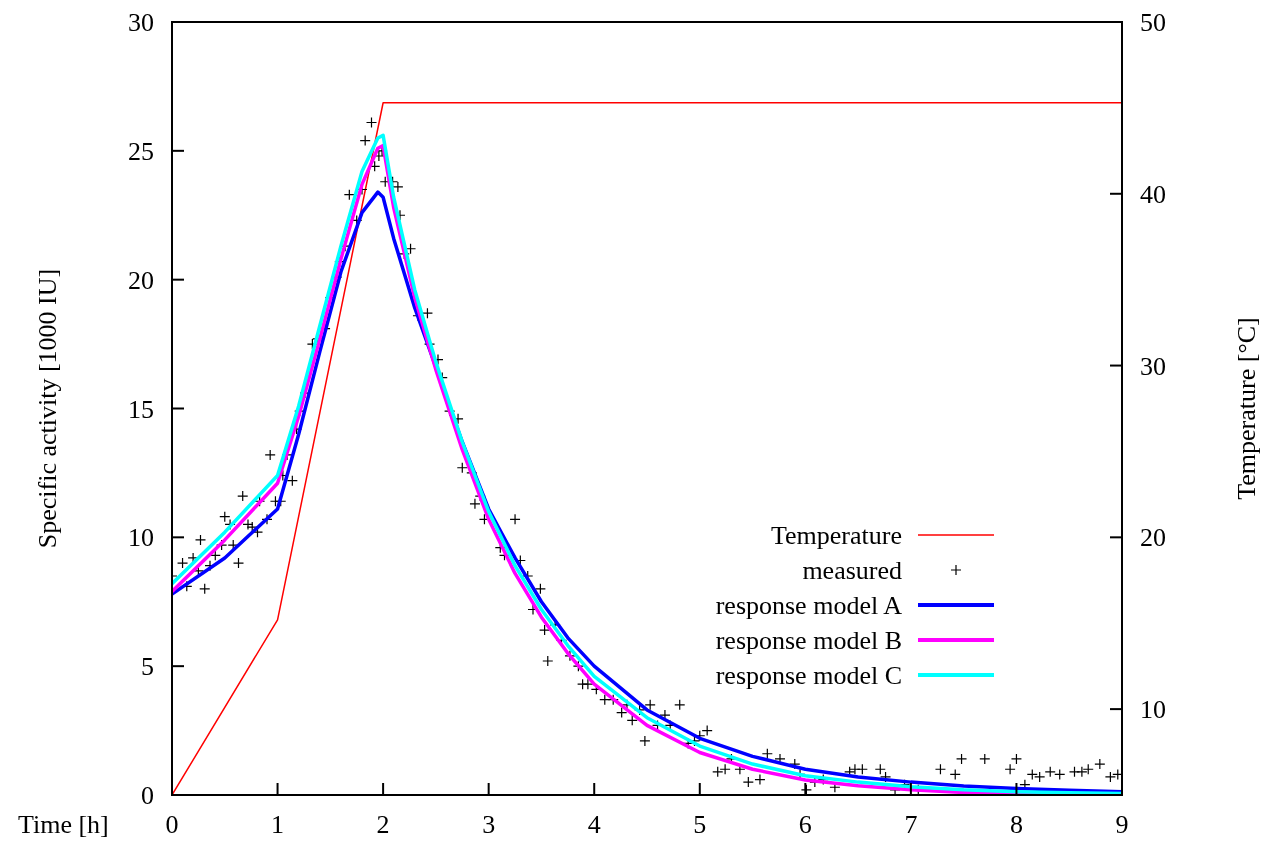 This screenshot has height=849, width=1271. What do you see at coordinates (808, 641) in the screenshot?
I see `legend-label: response model B` at bounding box center [808, 641].